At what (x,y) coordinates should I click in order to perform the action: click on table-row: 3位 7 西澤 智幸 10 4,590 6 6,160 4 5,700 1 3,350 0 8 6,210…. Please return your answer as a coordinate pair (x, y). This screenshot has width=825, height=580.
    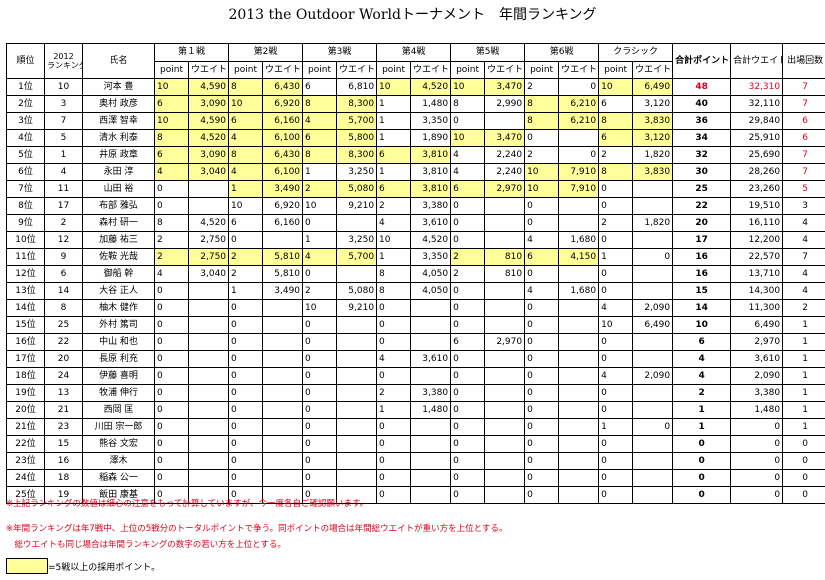
    Looking at the image, I should click on (415, 121).